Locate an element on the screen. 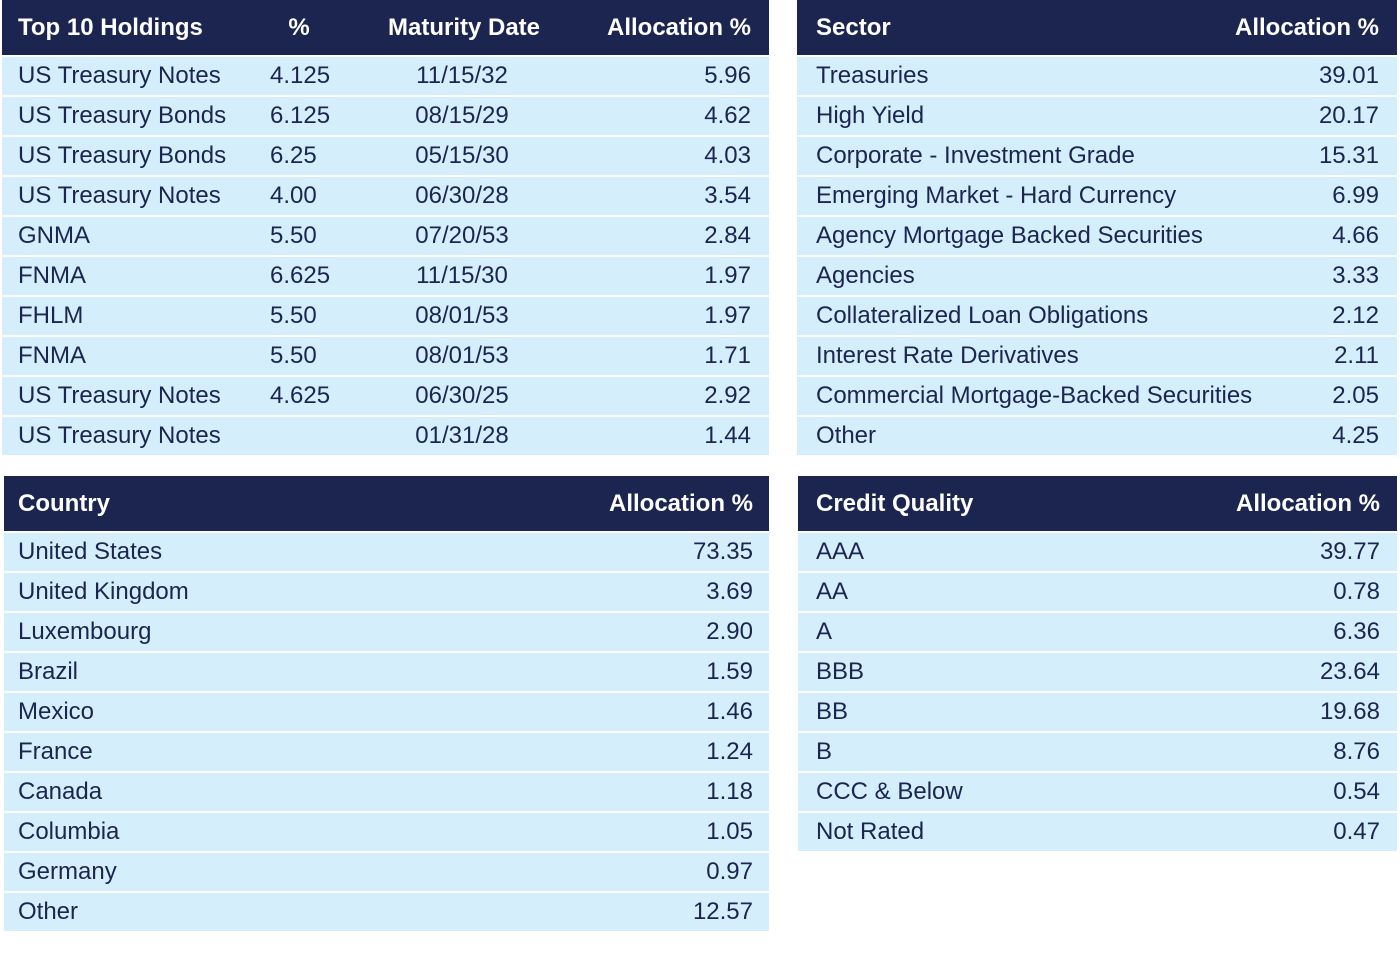  row-label: United States is located at coordinates (90, 551).